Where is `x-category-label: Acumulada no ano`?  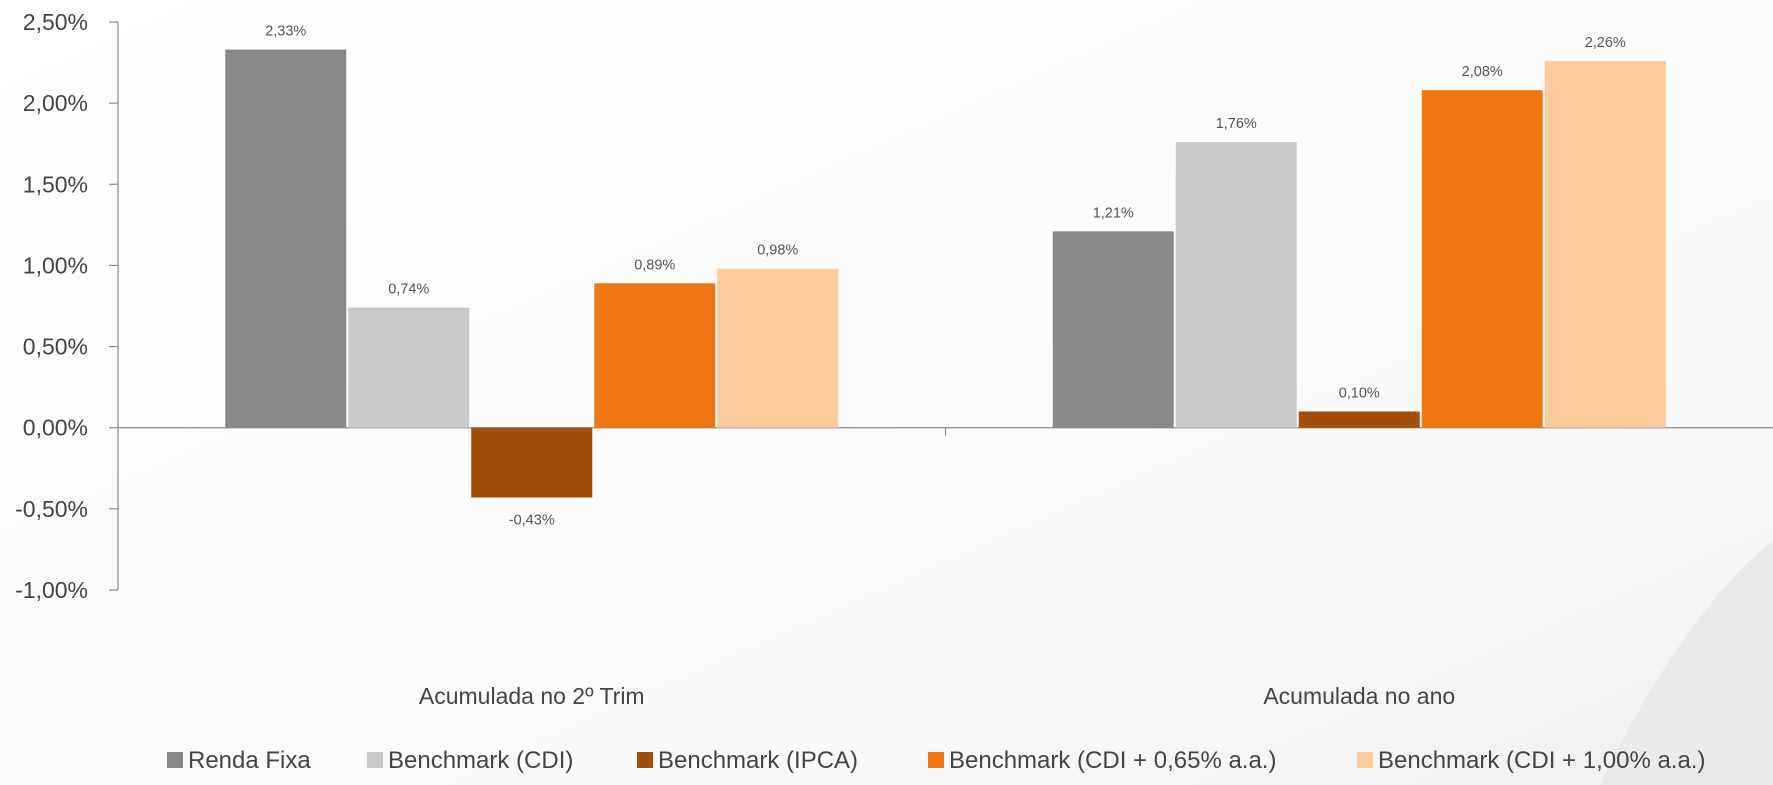
x-category-label: Acumulada no ano is located at coordinates (1359, 696).